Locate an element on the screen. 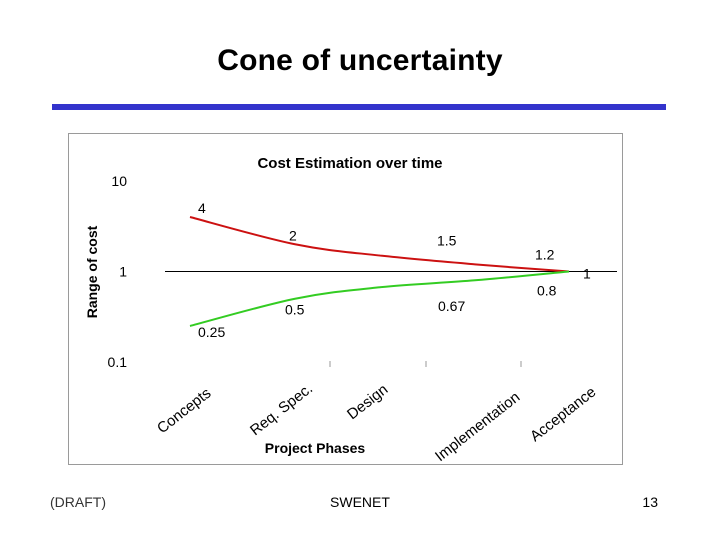 Image resolution: width=720 pixels, height=540 pixels. chart-title: Cost Estimation over time is located at coordinates (349, 163).